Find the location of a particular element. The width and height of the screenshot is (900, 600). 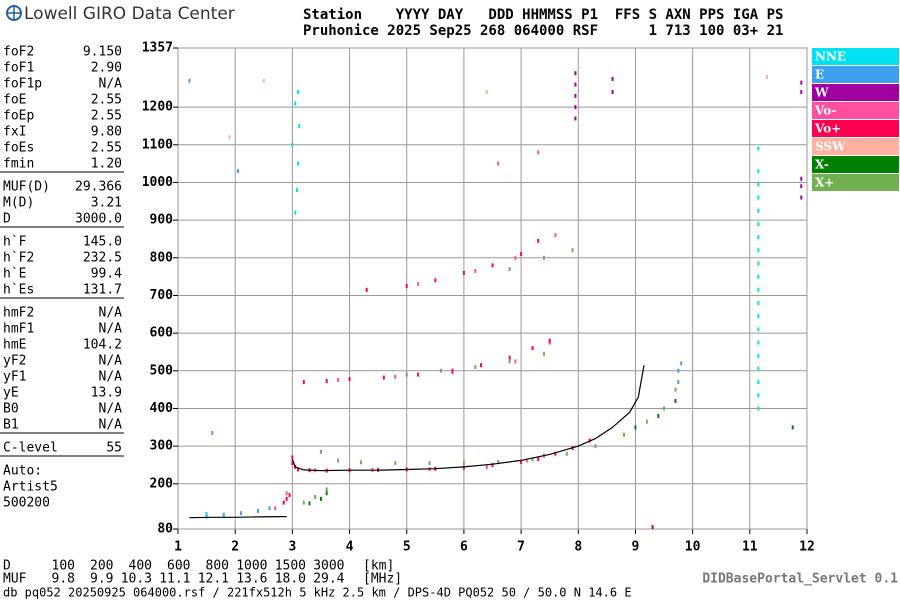

muf-label: MUF is located at coordinates (15, 579).